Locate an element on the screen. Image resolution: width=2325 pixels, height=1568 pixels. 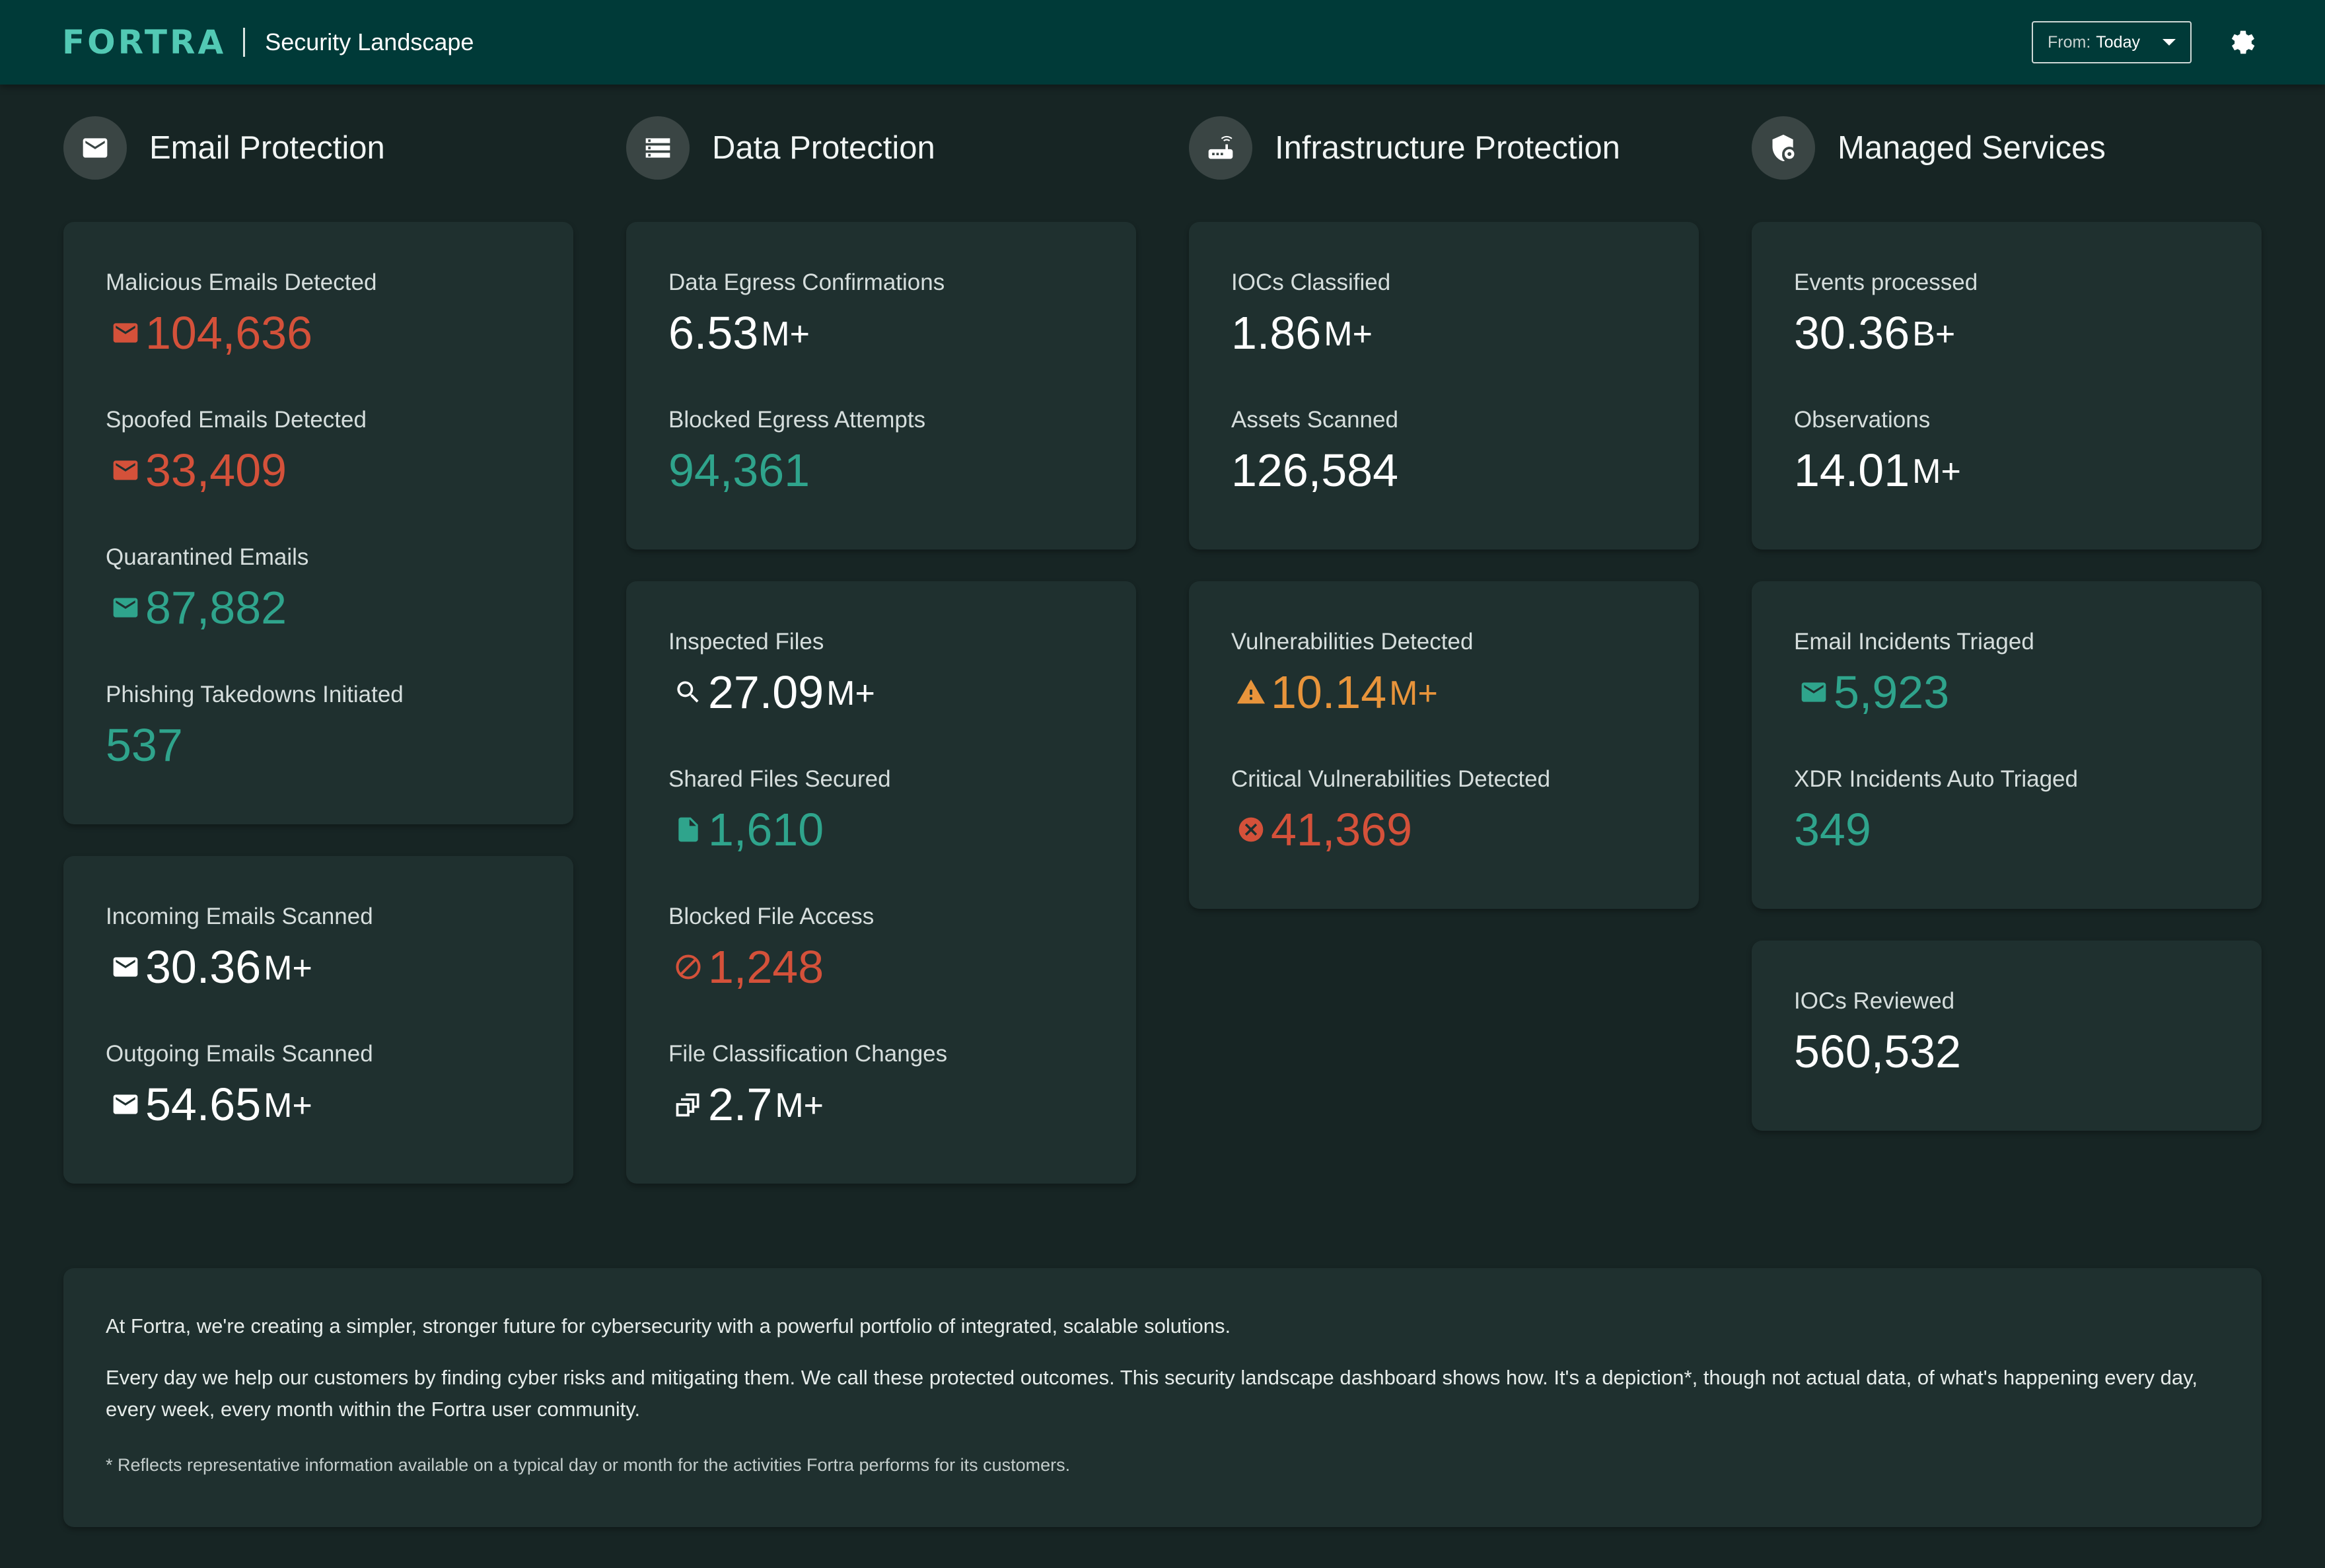
router-icon is located at coordinates (1220, 147).